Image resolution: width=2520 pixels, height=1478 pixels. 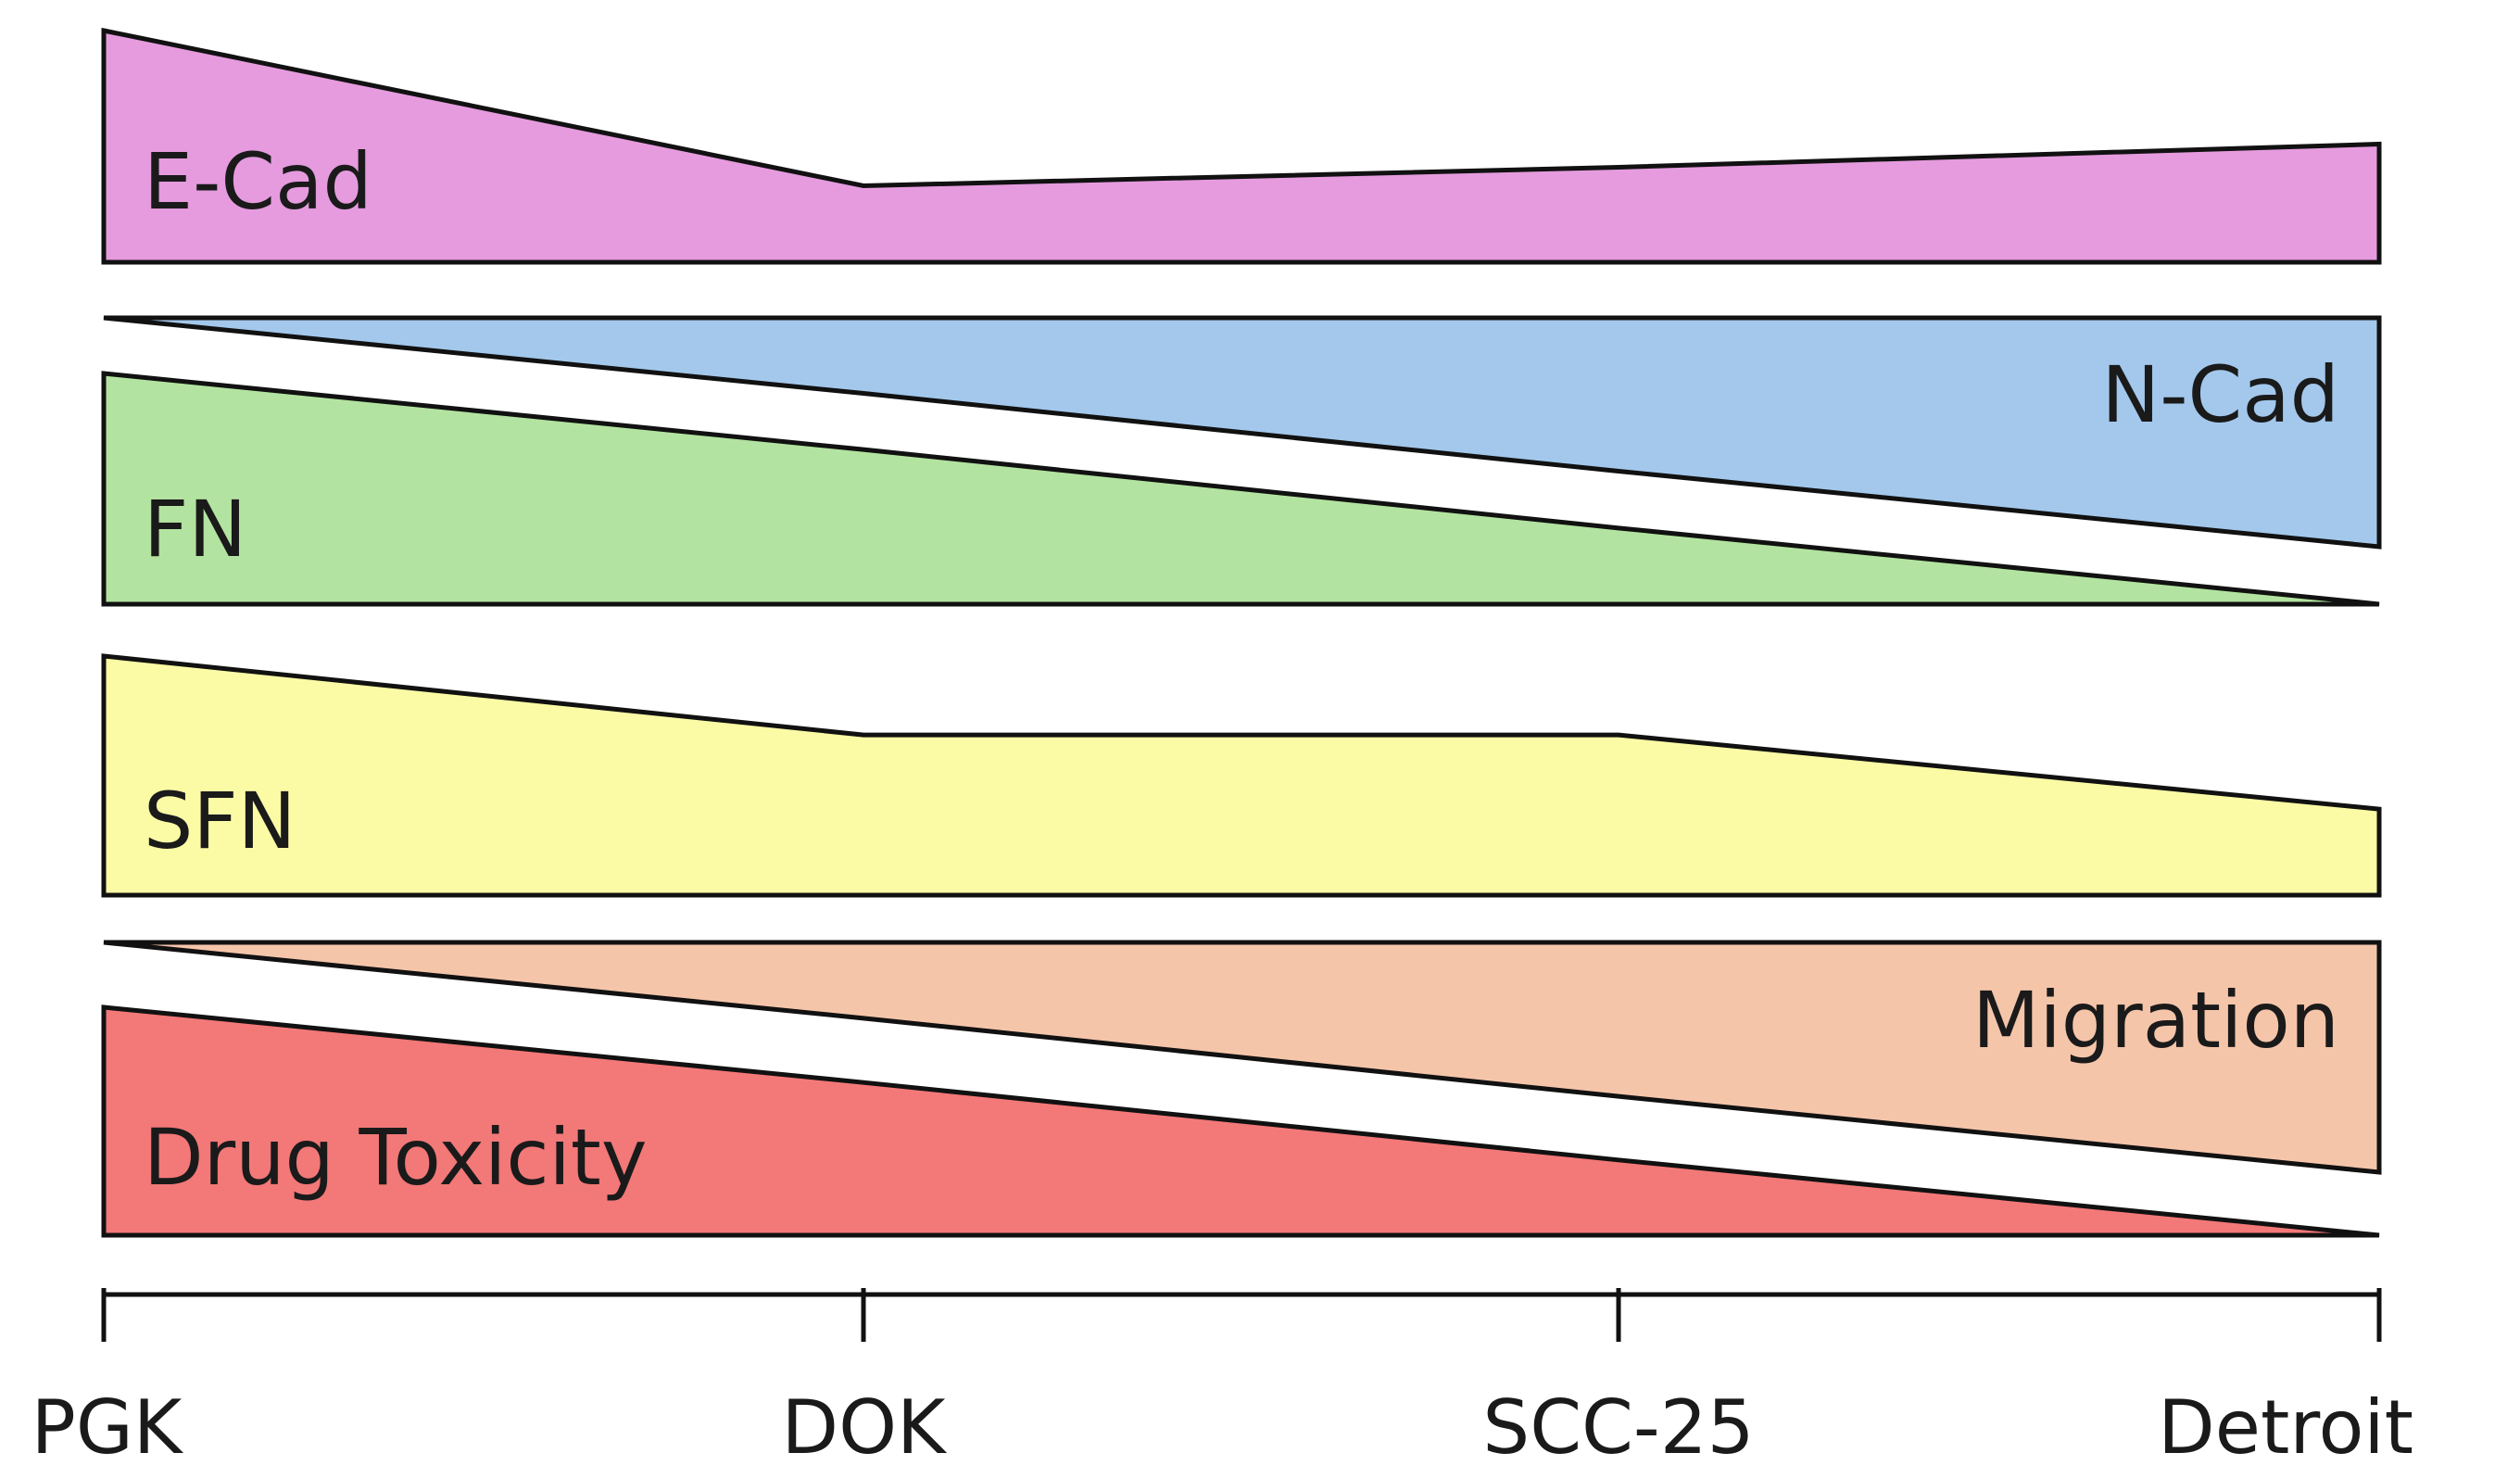 I want to click on band-label-ncad: N-Cad, so click(x=2220, y=394).